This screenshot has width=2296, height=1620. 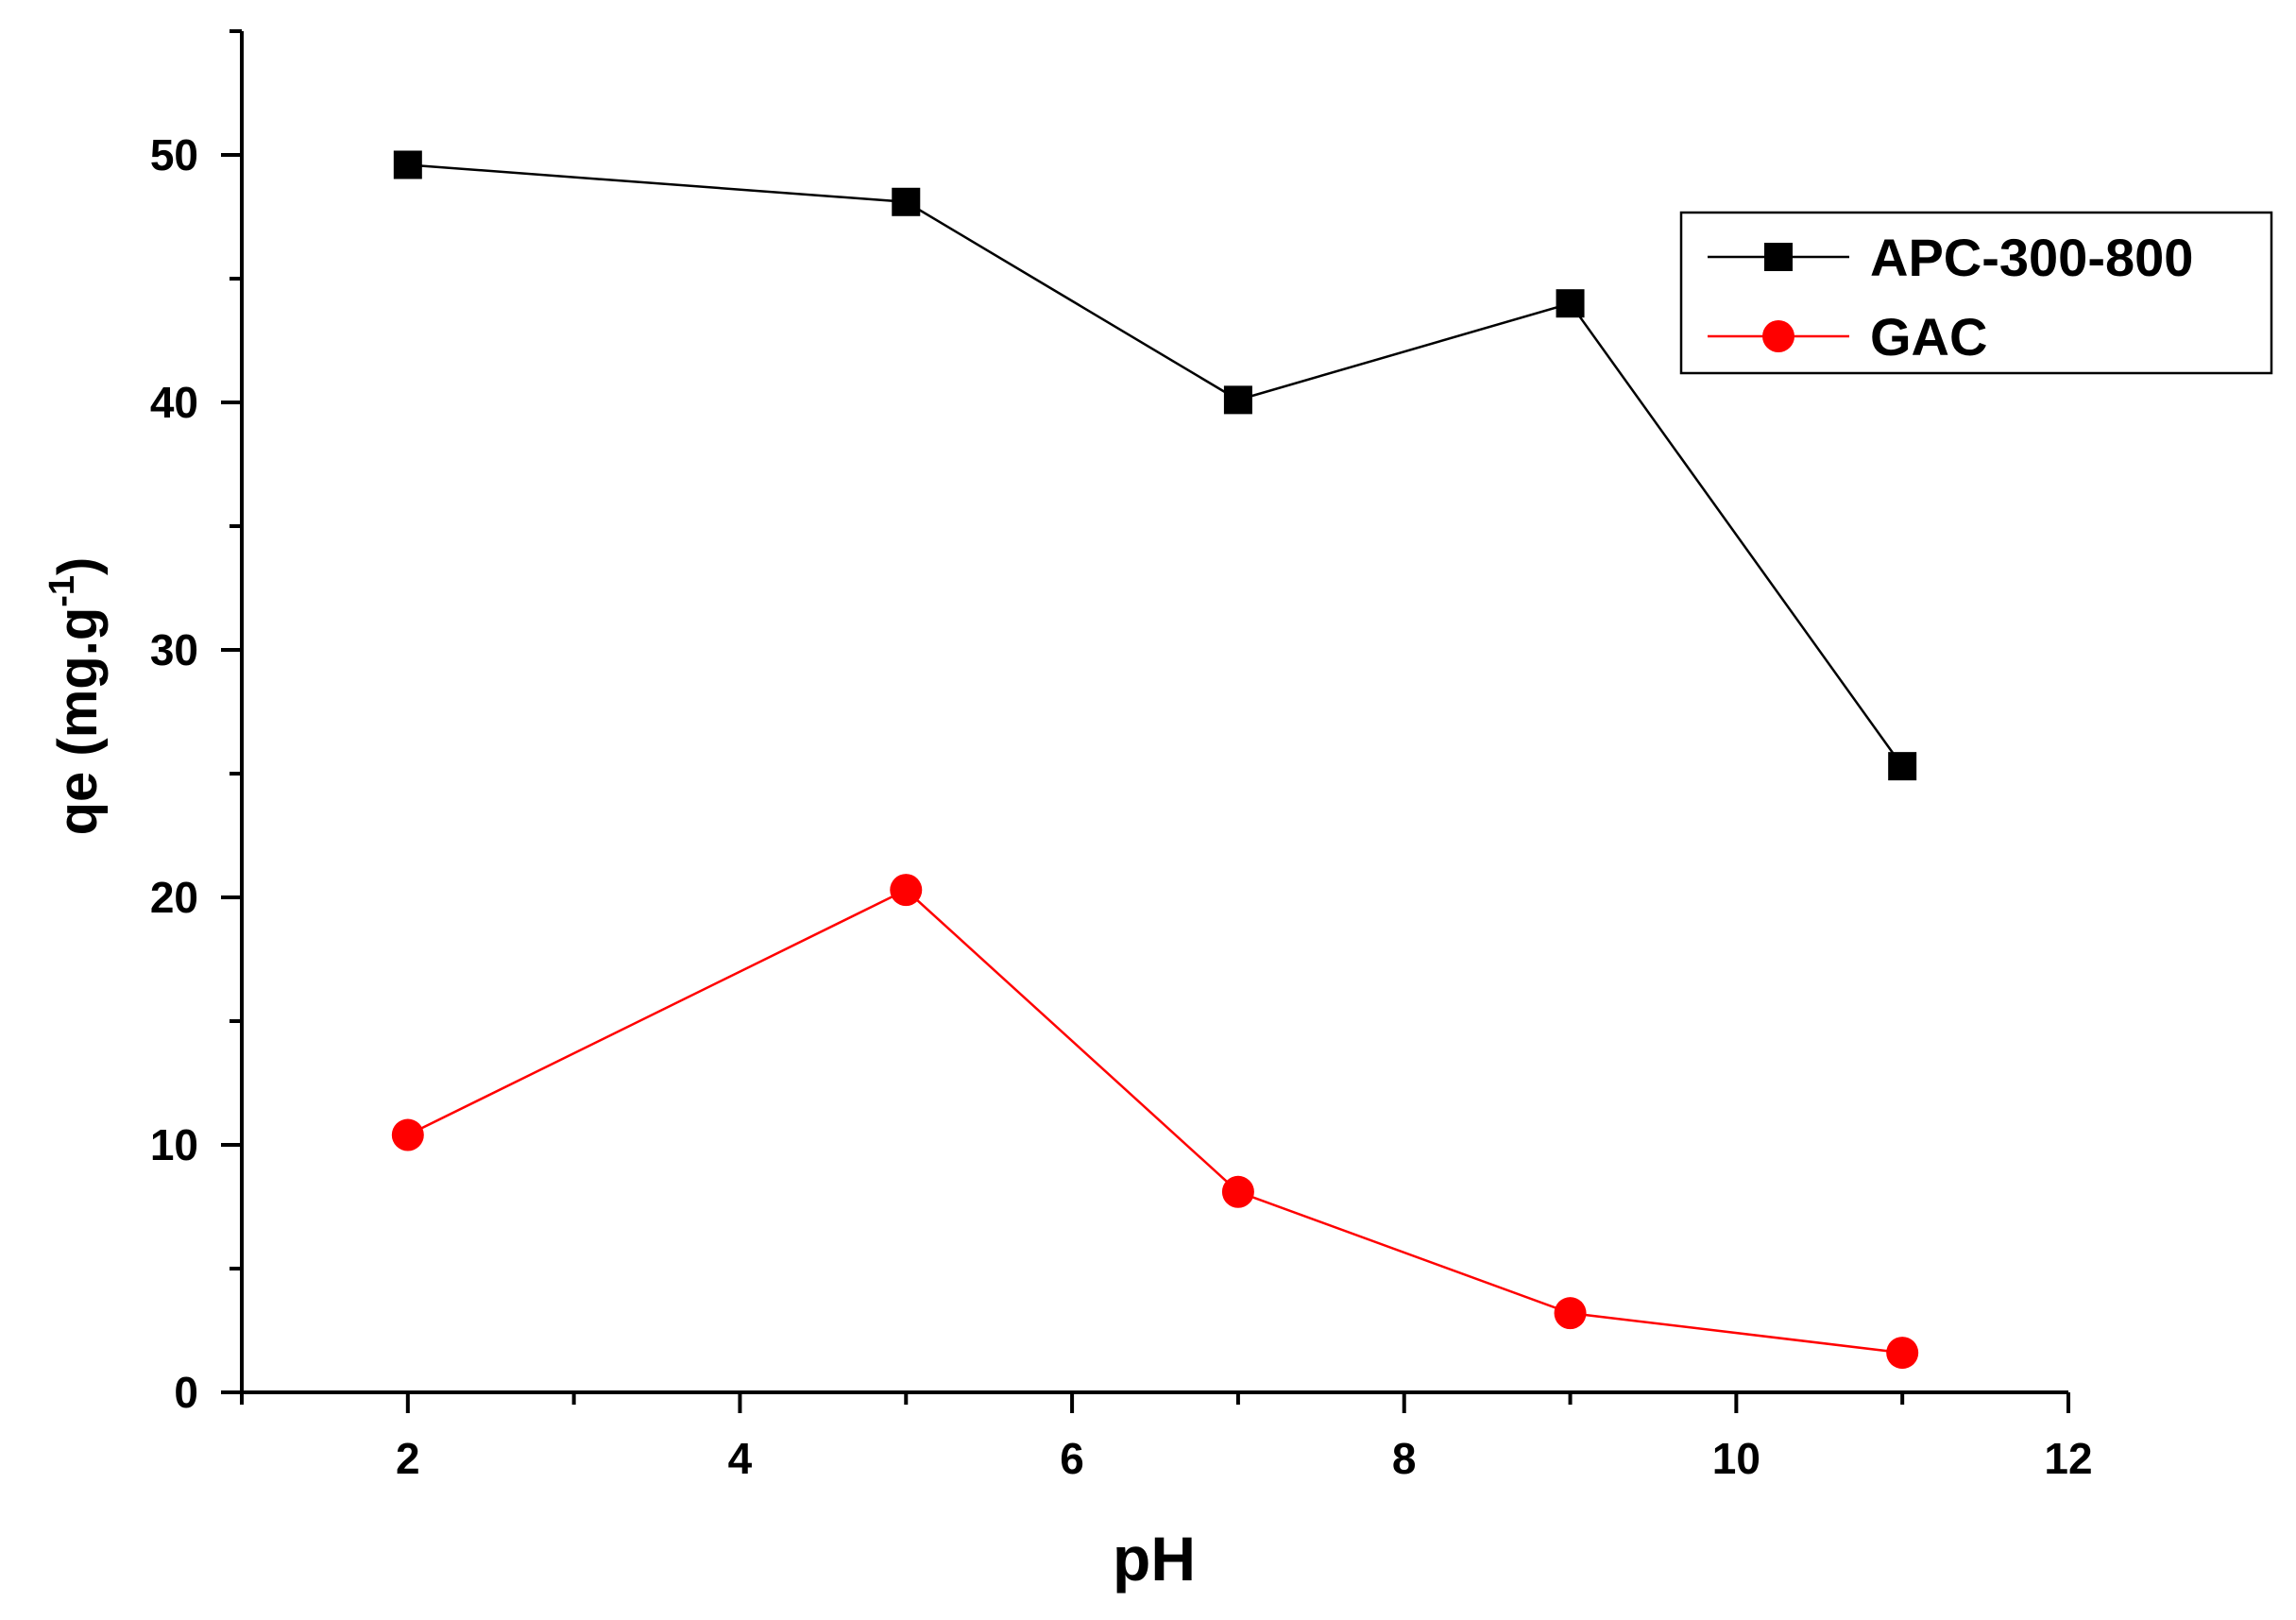 I want to click on y-tick-label: 20, so click(x=174, y=898).